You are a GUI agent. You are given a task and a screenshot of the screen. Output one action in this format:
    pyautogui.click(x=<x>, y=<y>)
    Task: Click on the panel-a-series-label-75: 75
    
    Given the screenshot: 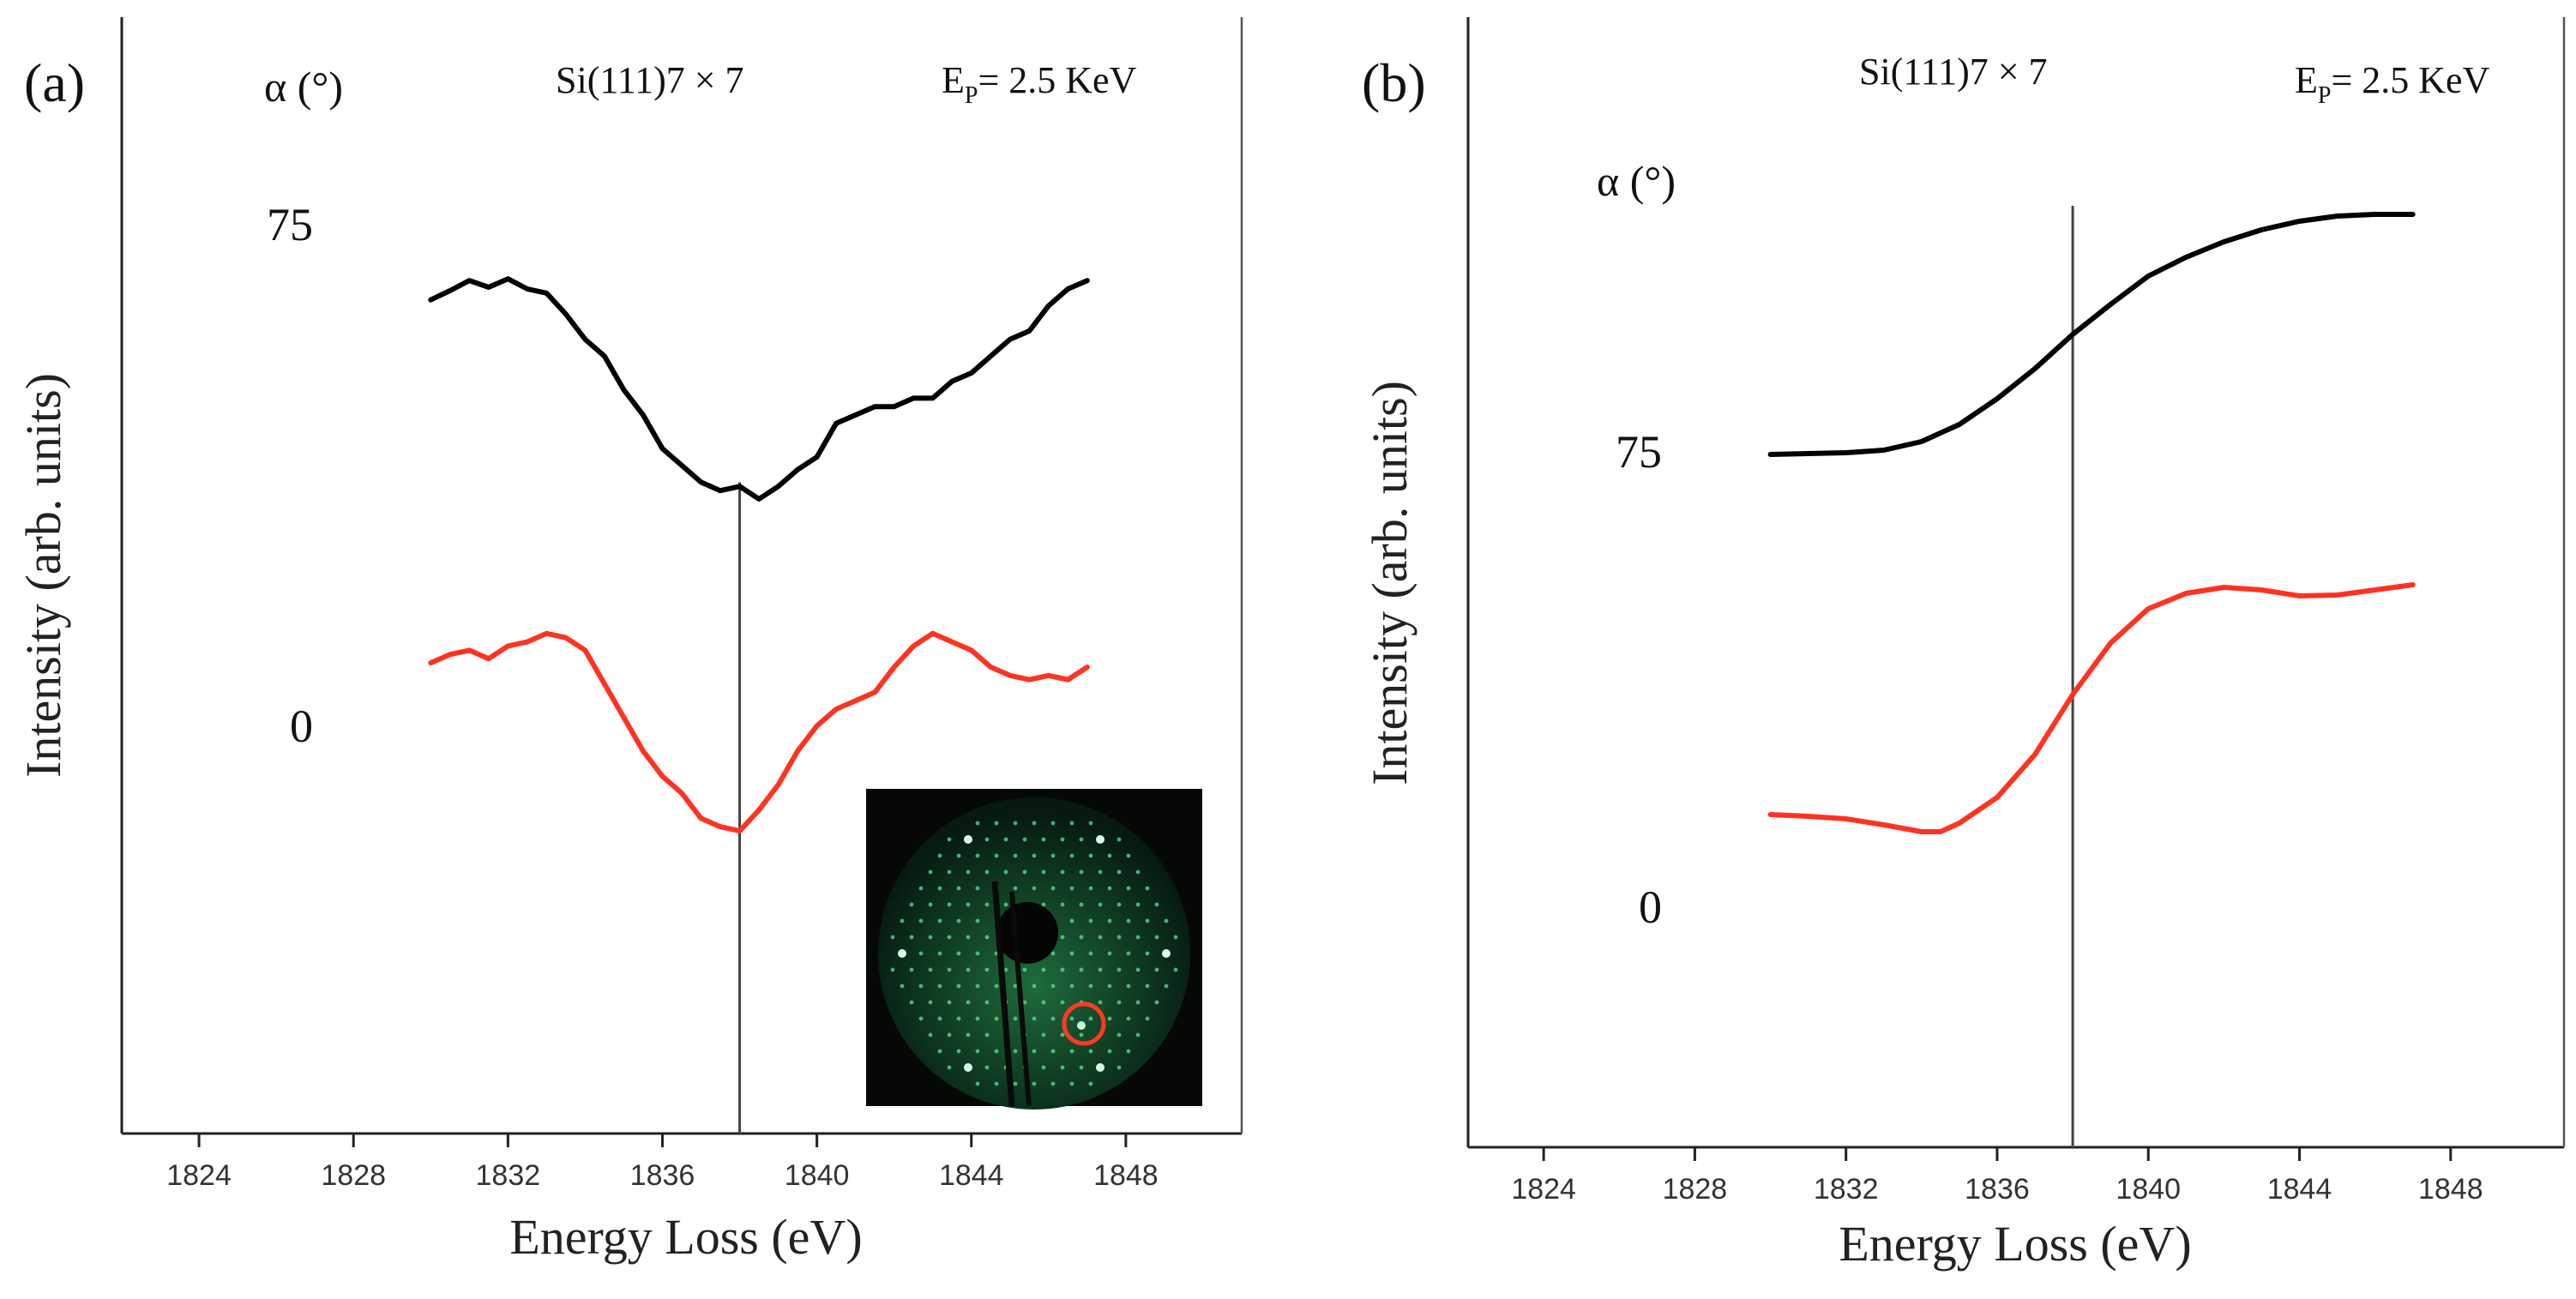 What is the action you would take?
    pyautogui.click(x=290, y=225)
    